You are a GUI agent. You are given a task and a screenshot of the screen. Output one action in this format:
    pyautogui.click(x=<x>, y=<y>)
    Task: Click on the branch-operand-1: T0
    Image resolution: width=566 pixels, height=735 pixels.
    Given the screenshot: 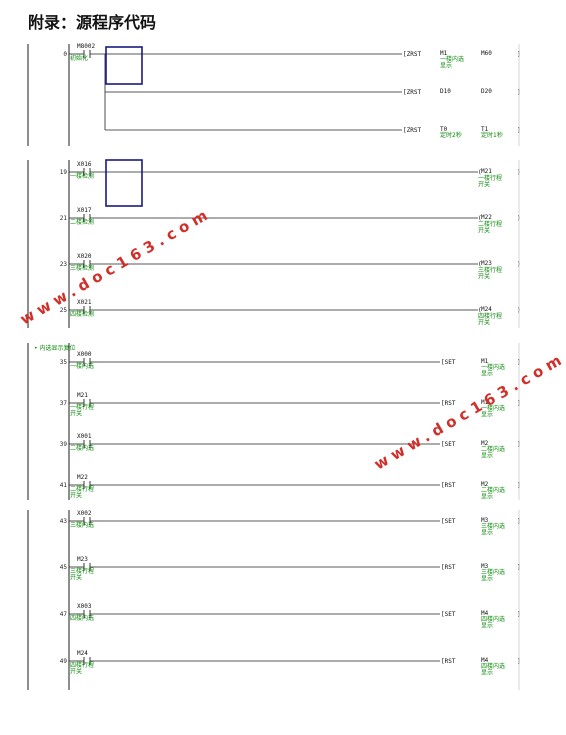 What is the action you would take?
    pyautogui.click(x=444, y=129)
    